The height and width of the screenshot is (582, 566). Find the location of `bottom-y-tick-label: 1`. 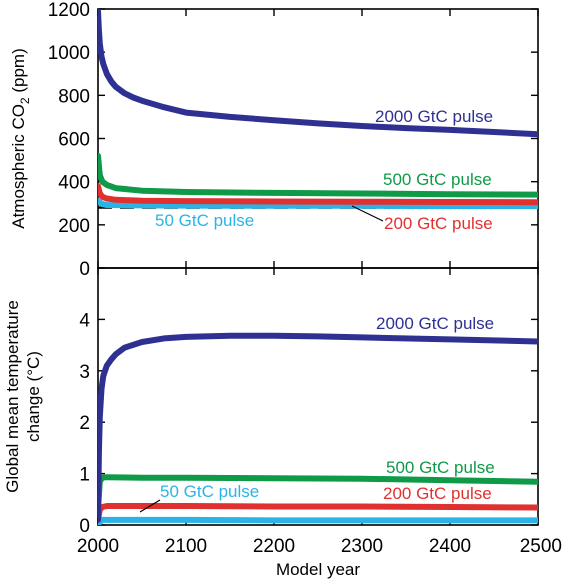

bottom-y-tick-label: 1 is located at coordinates (84, 475).